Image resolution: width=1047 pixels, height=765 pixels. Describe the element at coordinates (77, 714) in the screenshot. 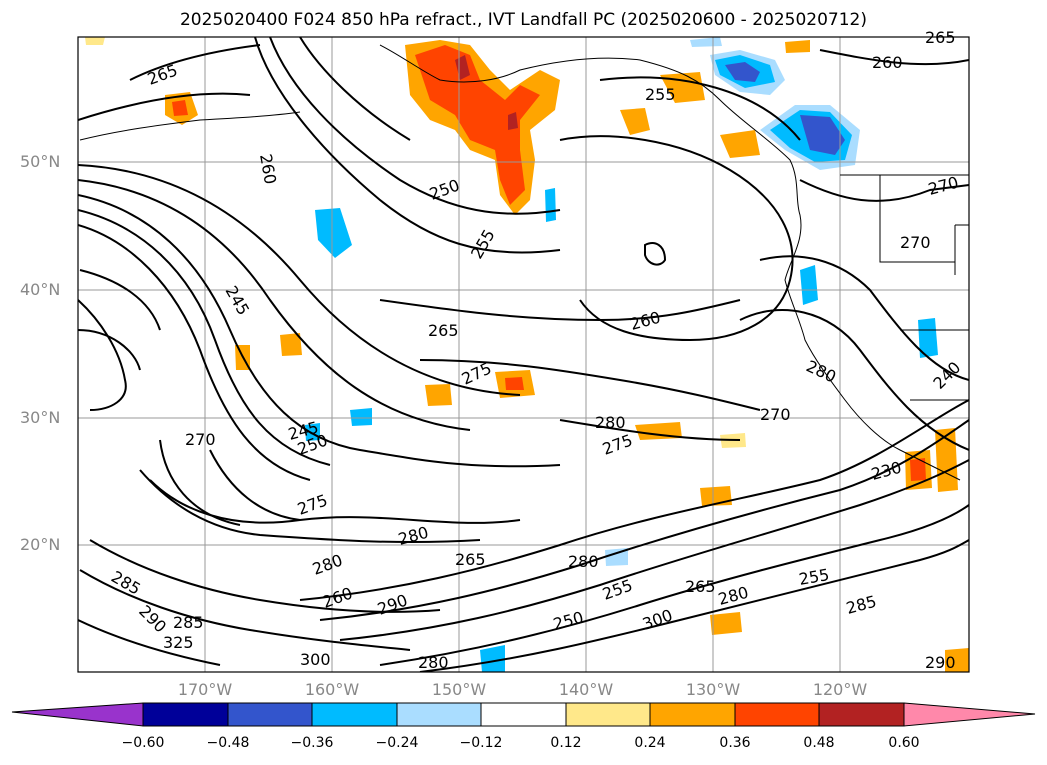

I see `colorbar-extend-low` at that location.